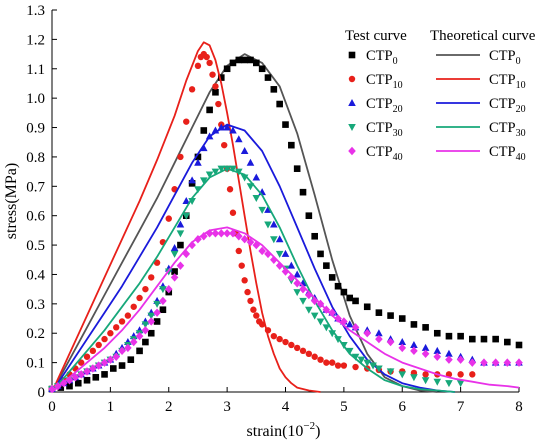 The height and width of the screenshot is (446, 550). I want to click on y-tick-label: 0.8, so click(35, 158).